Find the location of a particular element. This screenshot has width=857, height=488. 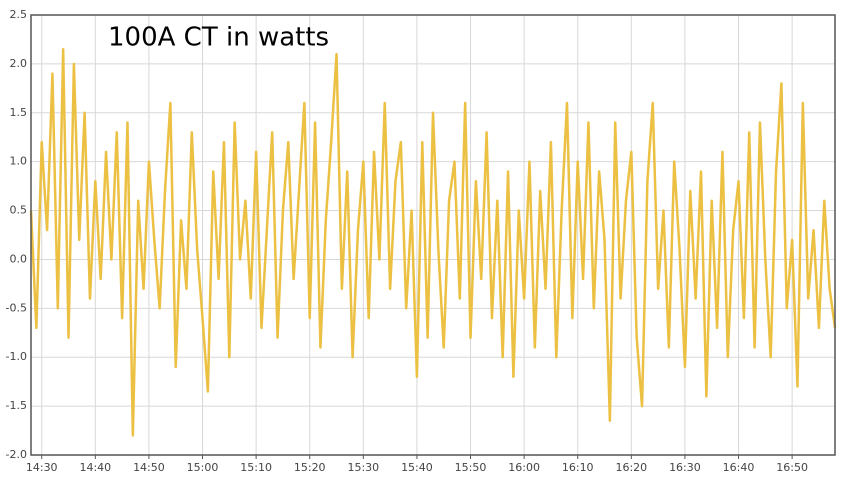

y-tick-label: 1.5 is located at coordinates (19, 112).